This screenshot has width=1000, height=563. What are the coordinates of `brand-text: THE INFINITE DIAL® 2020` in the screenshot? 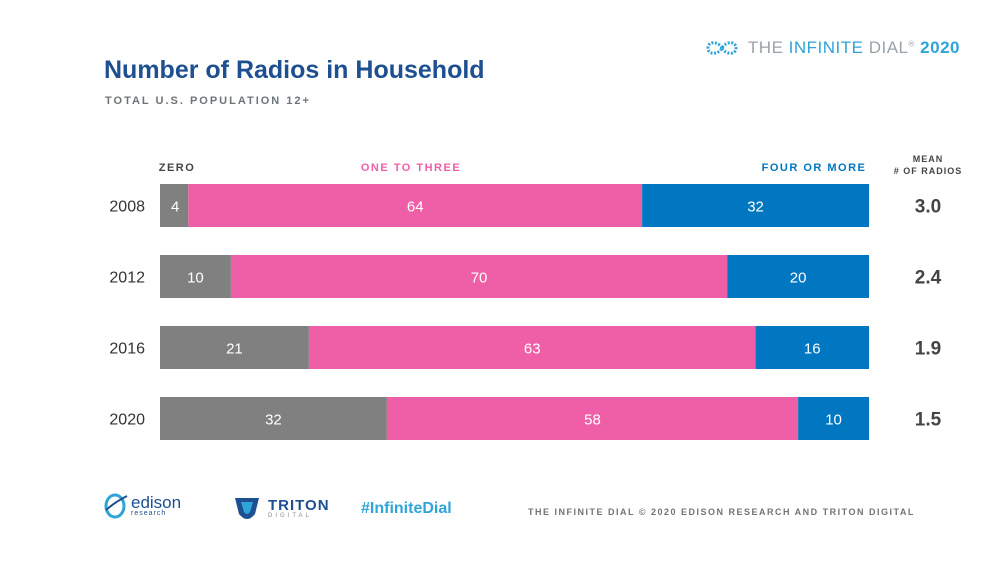 It's located at (854, 48).